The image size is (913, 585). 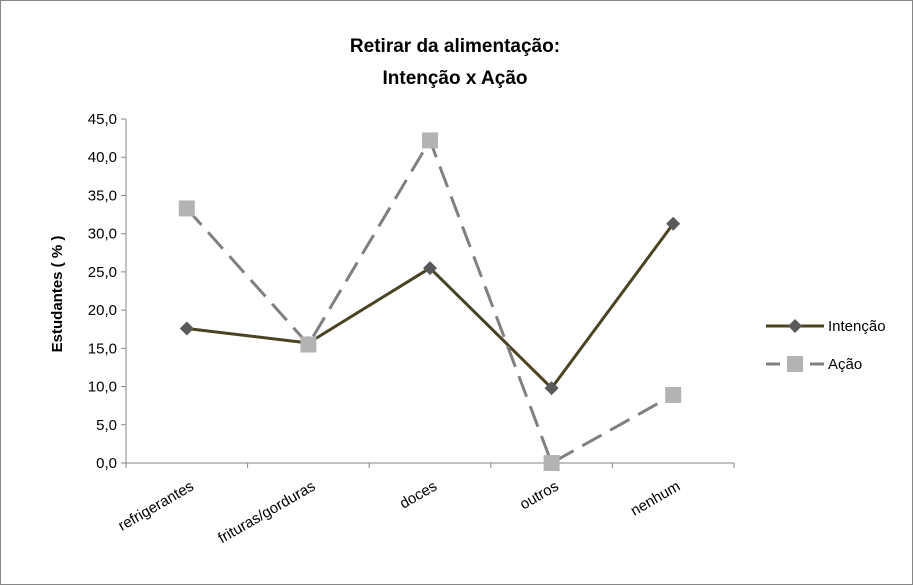 What do you see at coordinates (102, 272) in the screenshot?
I see `y-tick-label: 25,0` at bounding box center [102, 272].